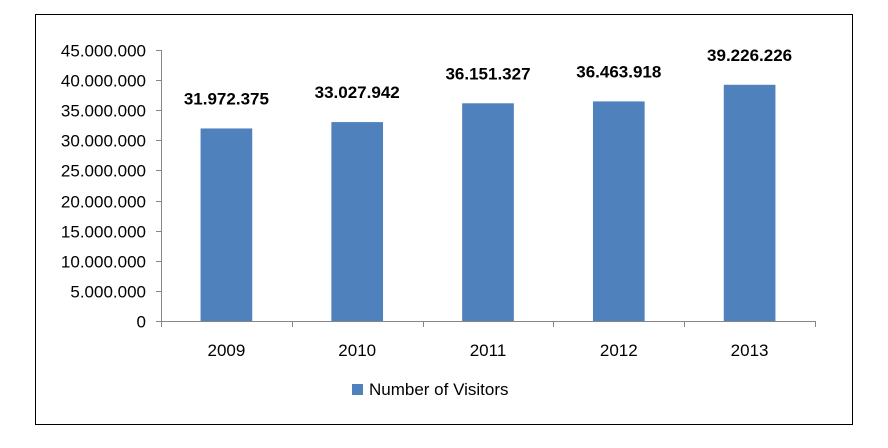 The height and width of the screenshot is (448, 888). What do you see at coordinates (141, 322) in the screenshot?
I see `y-tick-label: 0` at bounding box center [141, 322].